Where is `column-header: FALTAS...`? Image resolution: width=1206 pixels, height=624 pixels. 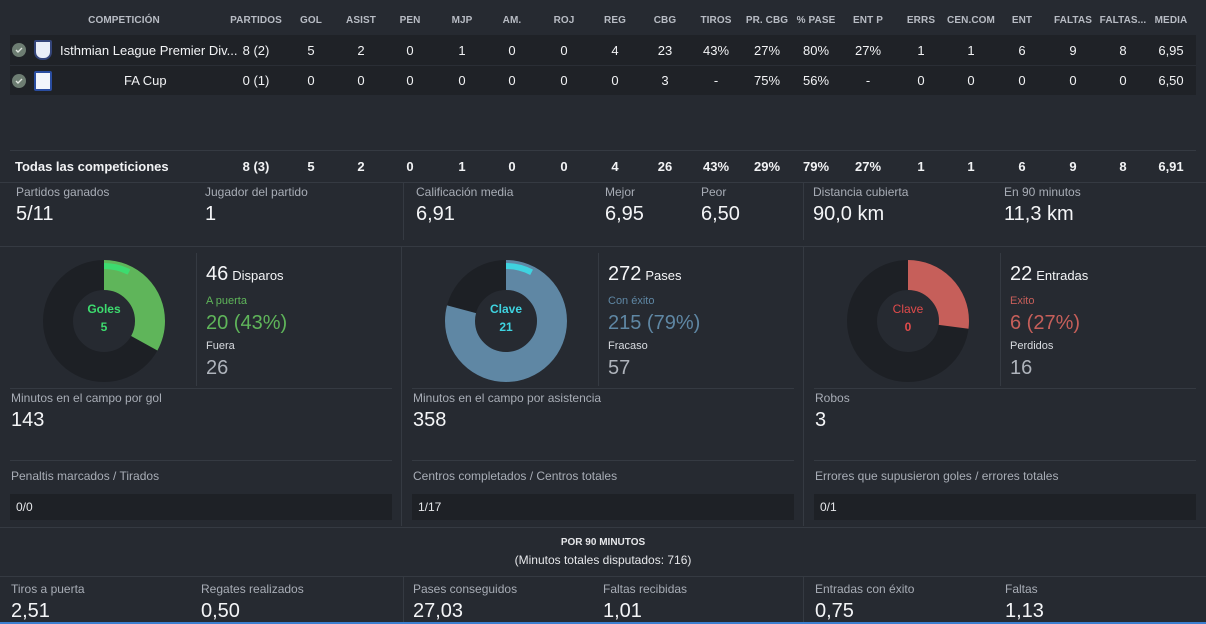 column-header: FALTAS... is located at coordinates (1123, 20).